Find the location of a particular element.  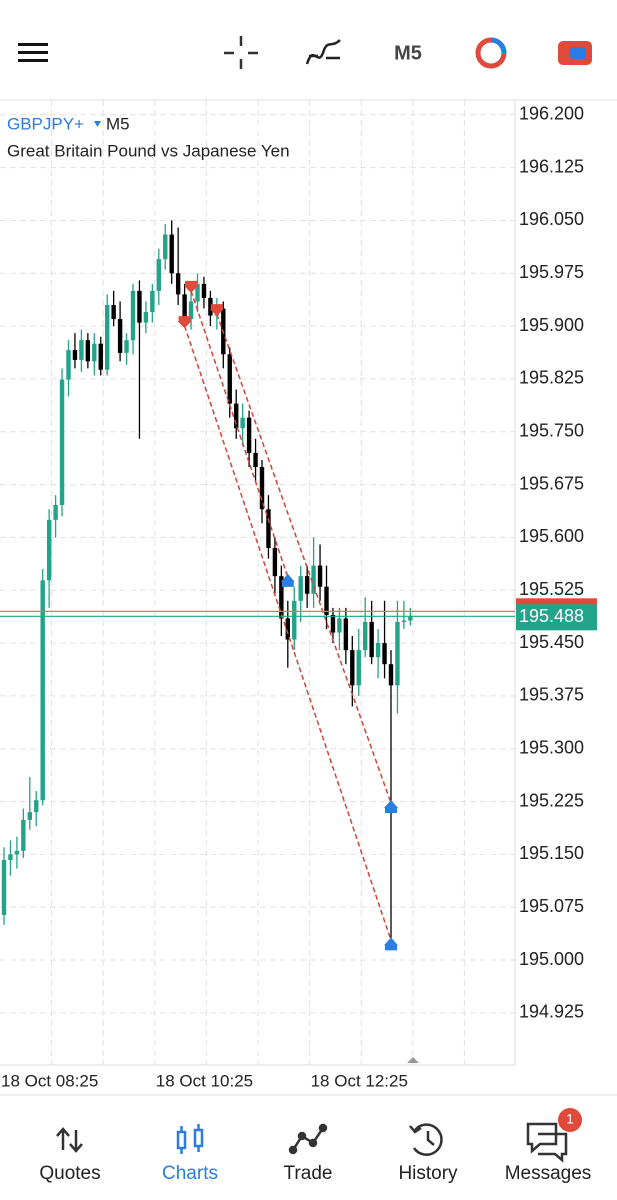

shift-marker is located at coordinates (413, 1060).